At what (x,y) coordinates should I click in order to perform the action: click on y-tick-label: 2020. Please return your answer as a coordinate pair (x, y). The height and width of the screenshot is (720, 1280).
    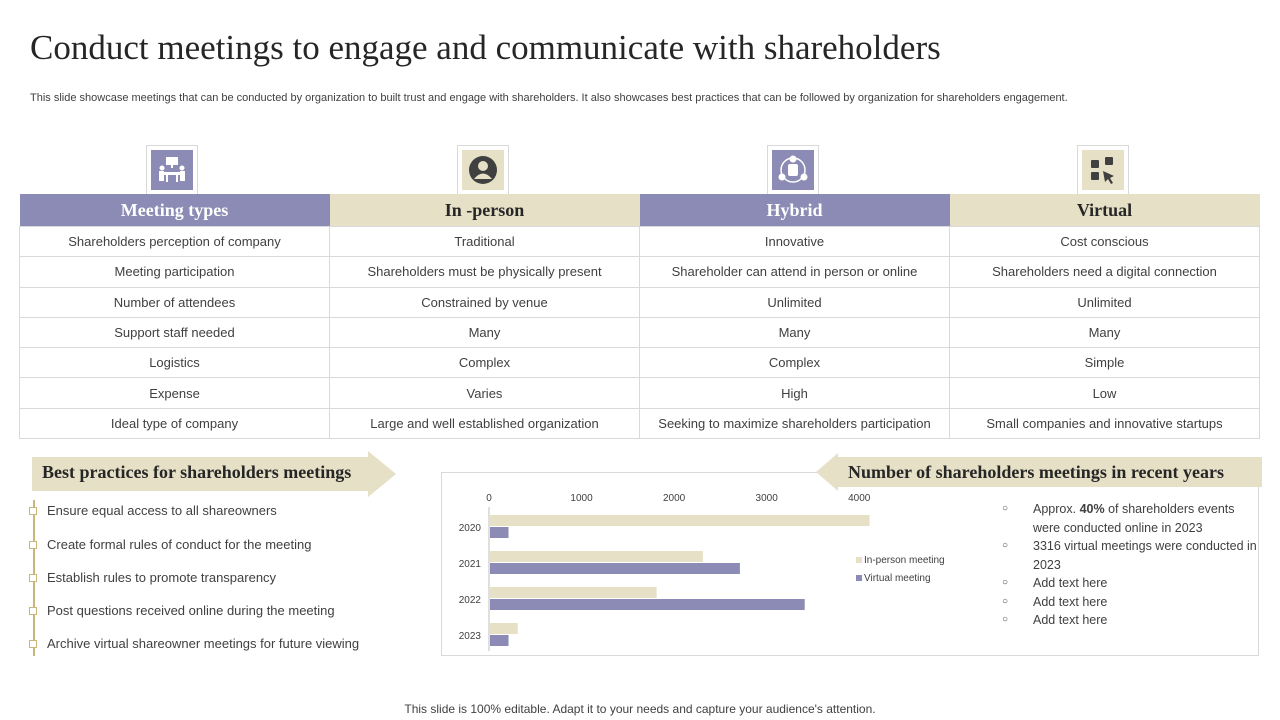
    Looking at the image, I should click on (470, 528).